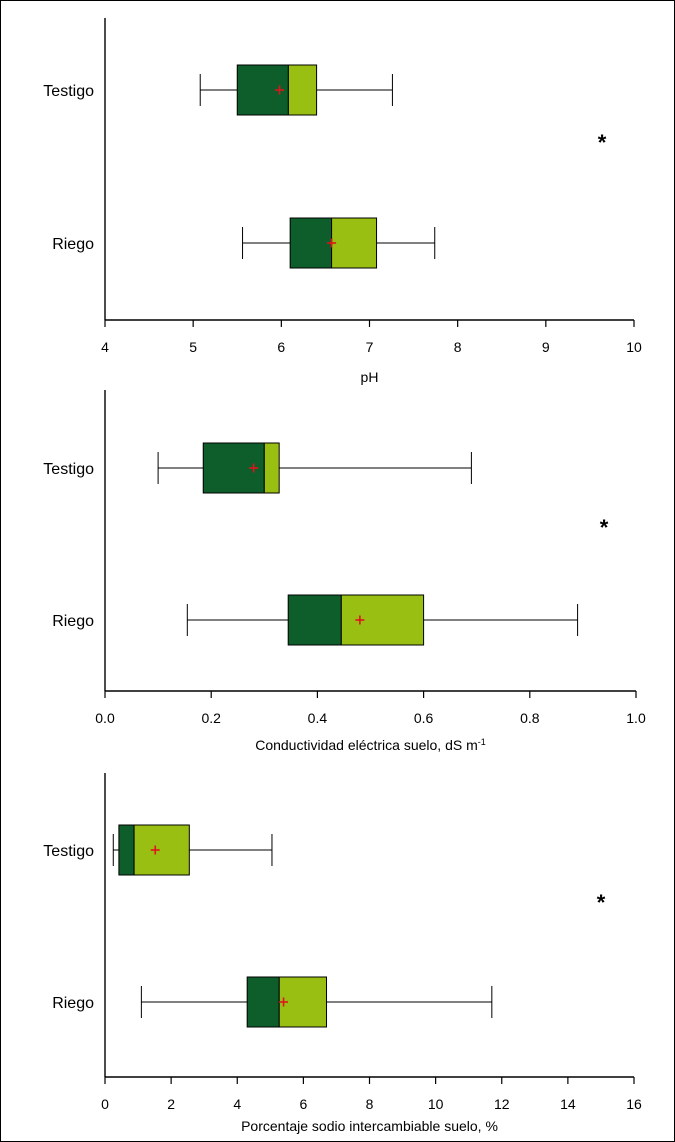 The width and height of the screenshot is (675, 1142). I want to click on x-tick-label: 2, so click(171, 1104).